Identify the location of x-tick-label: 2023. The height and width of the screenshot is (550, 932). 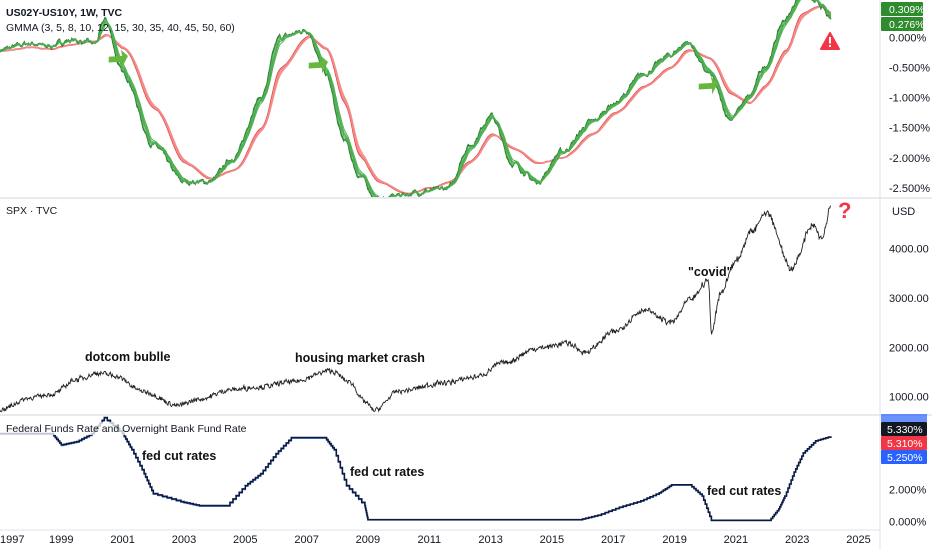
(797, 540).